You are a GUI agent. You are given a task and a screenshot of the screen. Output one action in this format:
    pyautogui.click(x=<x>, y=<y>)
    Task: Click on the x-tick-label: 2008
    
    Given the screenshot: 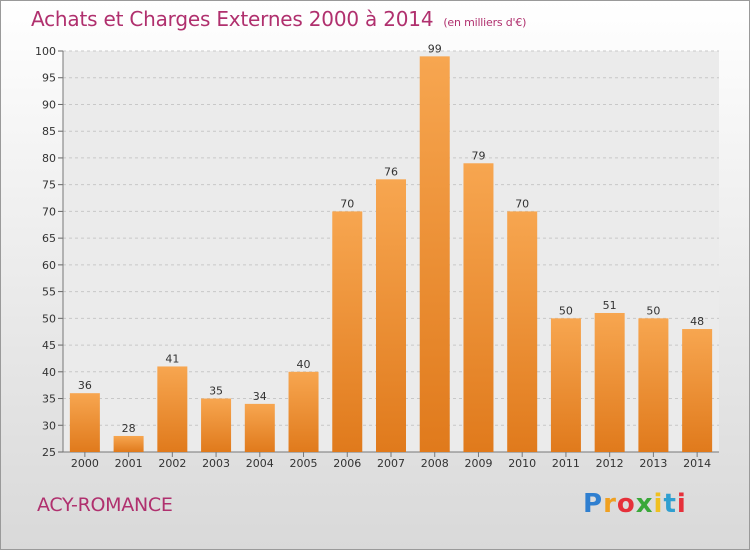 What is the action you would take?
    pyautogui.click(x=435, y=463)
    